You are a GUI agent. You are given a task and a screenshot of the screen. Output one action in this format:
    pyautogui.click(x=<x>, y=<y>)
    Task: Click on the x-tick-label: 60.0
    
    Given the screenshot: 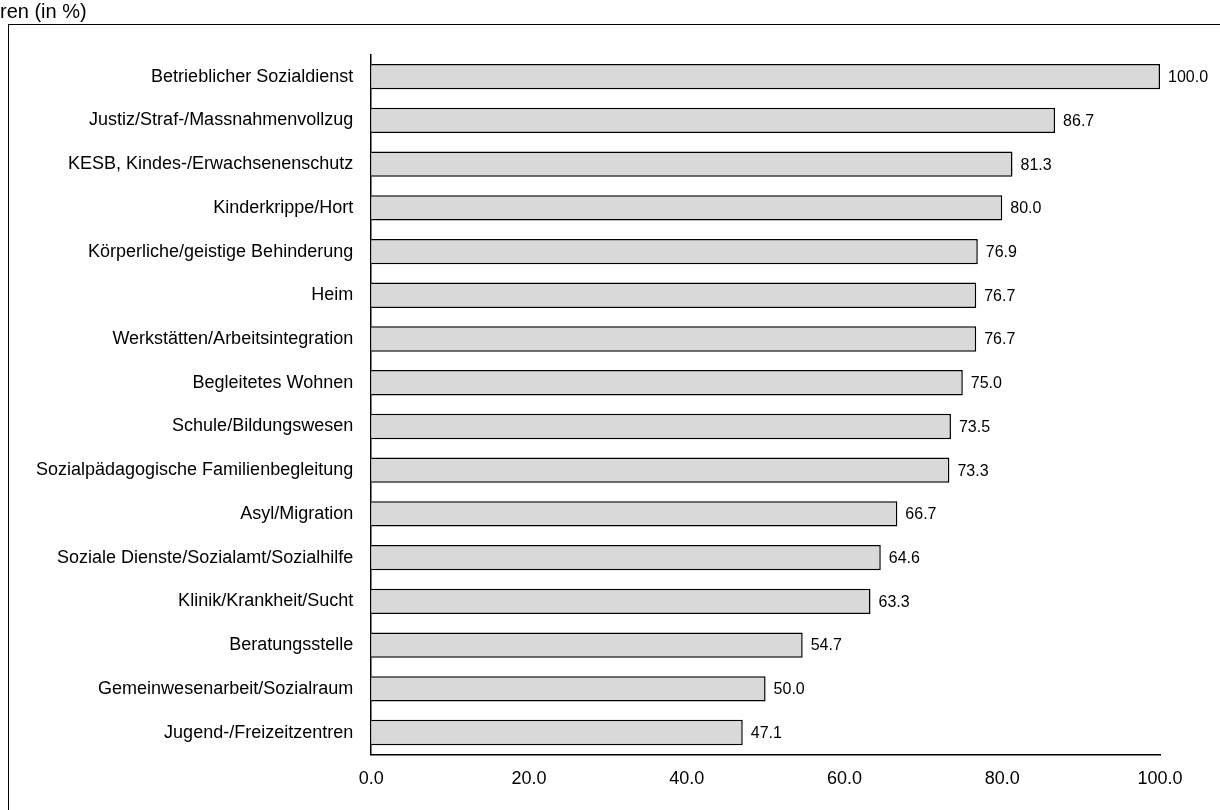 What is the action you would take?
    pyautogui.click(x=844, y=778)
    